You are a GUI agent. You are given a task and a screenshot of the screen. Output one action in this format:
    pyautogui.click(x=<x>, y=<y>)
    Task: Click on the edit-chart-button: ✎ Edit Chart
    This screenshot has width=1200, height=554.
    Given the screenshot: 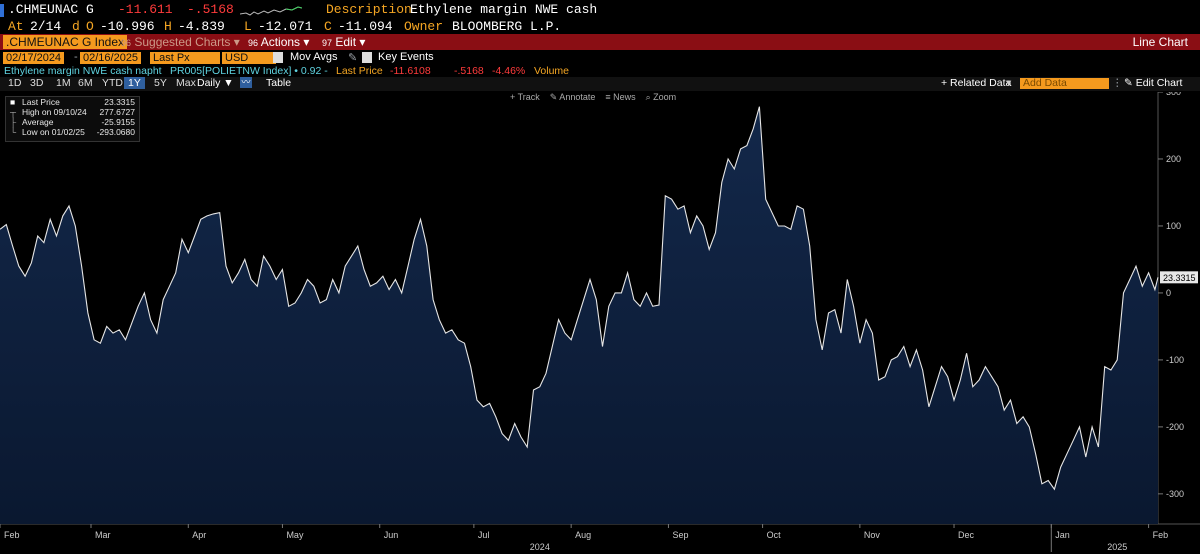 What is the action you would take?
    pyautogui.click(x=1153, y=83)
    